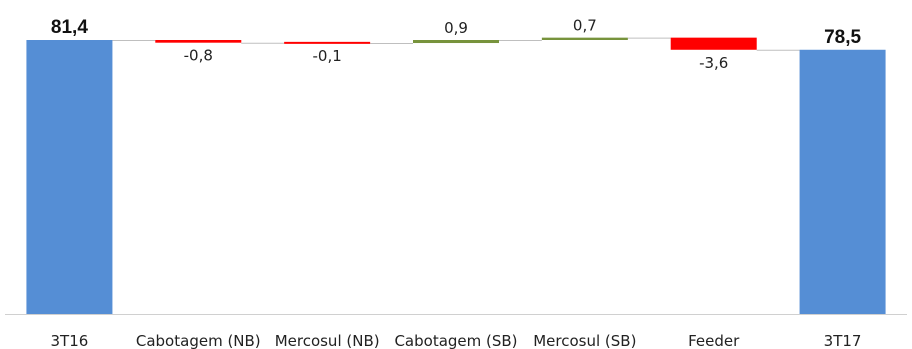  I want to click on data-label-3t16: 81,4, so click(69, 27).